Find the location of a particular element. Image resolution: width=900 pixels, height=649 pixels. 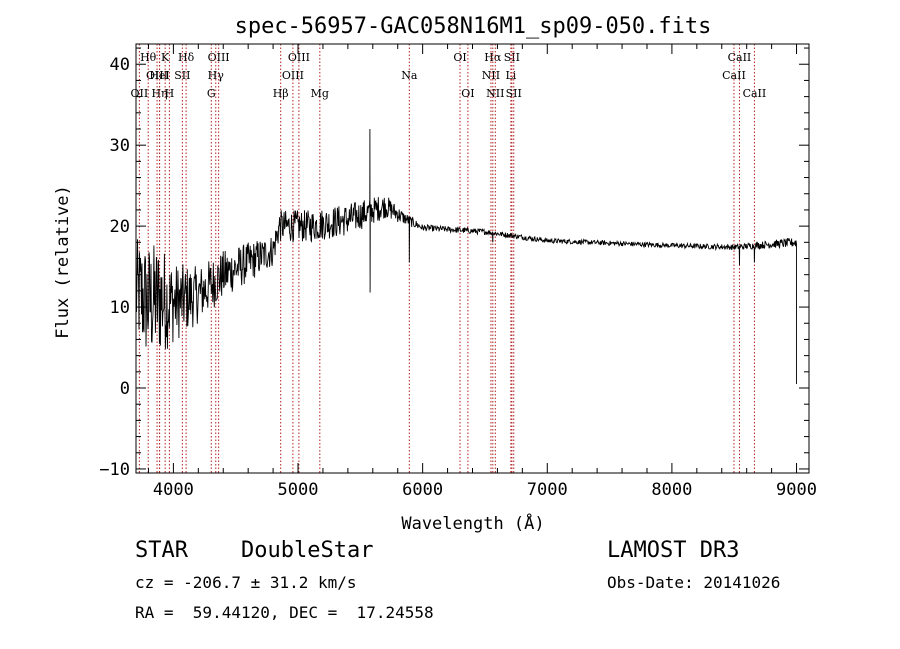

redshift-line: cz = -206.7 ± 31.2 km/s is located at coordinates (246, 582).